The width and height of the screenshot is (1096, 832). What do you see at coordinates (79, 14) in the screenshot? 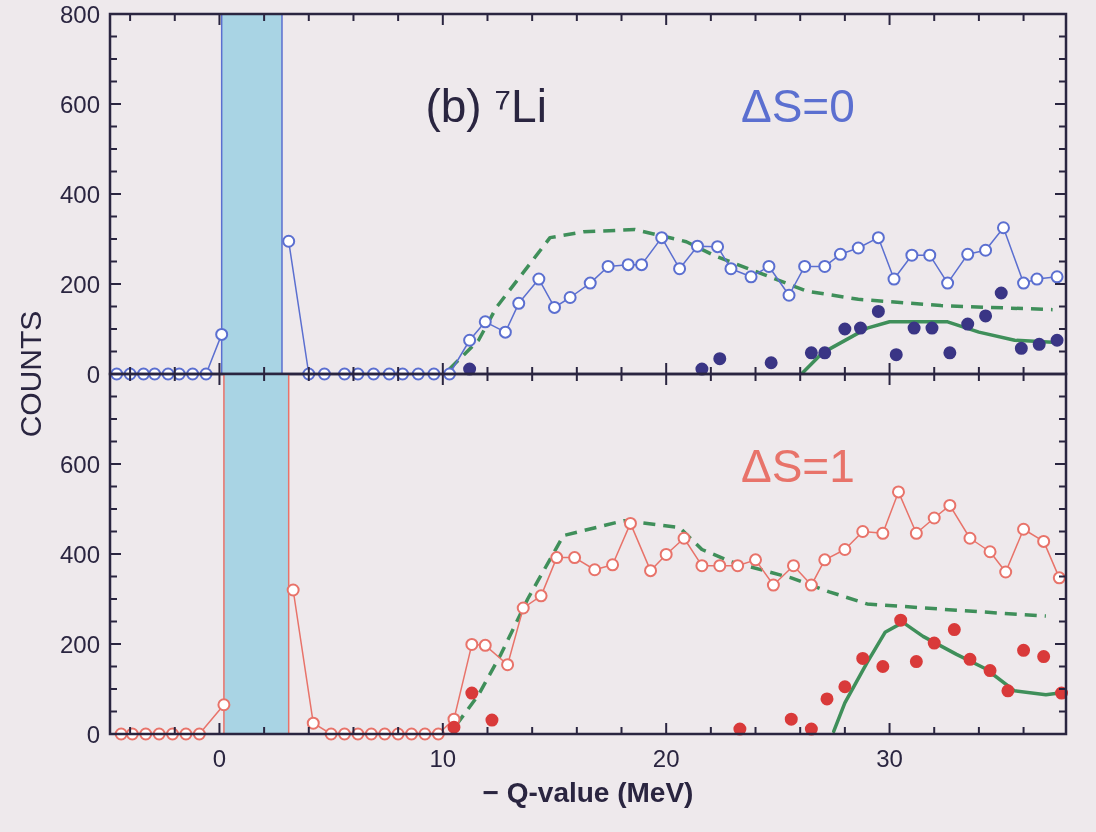
I see `y-tick-label: 800` at bounding box center [79, 14].